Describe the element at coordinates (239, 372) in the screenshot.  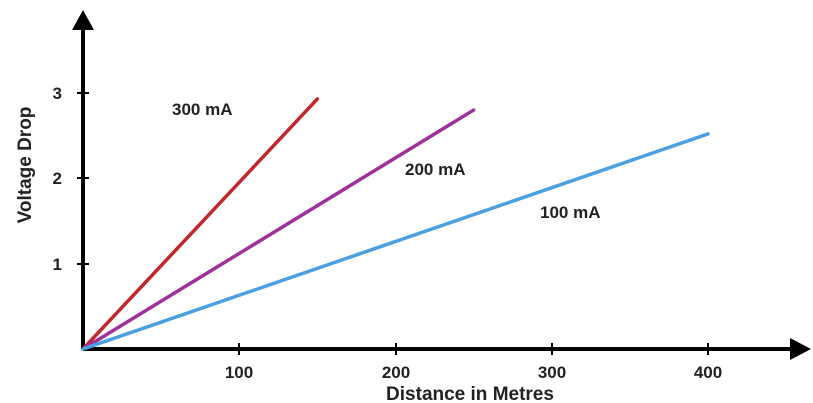
I see `x-tick-label: 100` at that location.